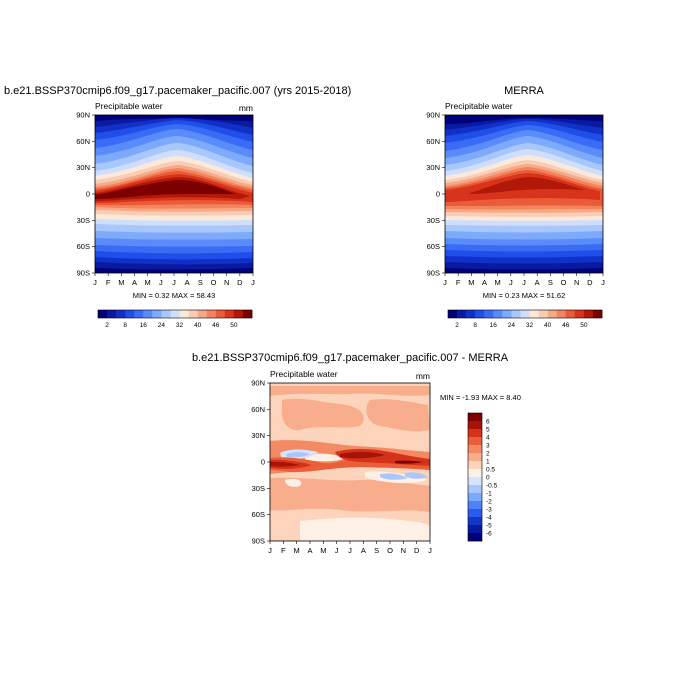 The image size is (700, 700). I want to click on colorbar-label: 4, so click(488, 438).